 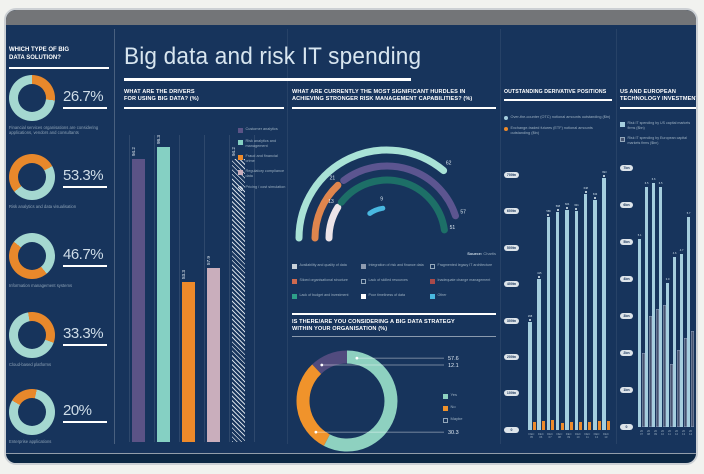 I want to click on legend-item: Maybe, so click(x=468, y=419).